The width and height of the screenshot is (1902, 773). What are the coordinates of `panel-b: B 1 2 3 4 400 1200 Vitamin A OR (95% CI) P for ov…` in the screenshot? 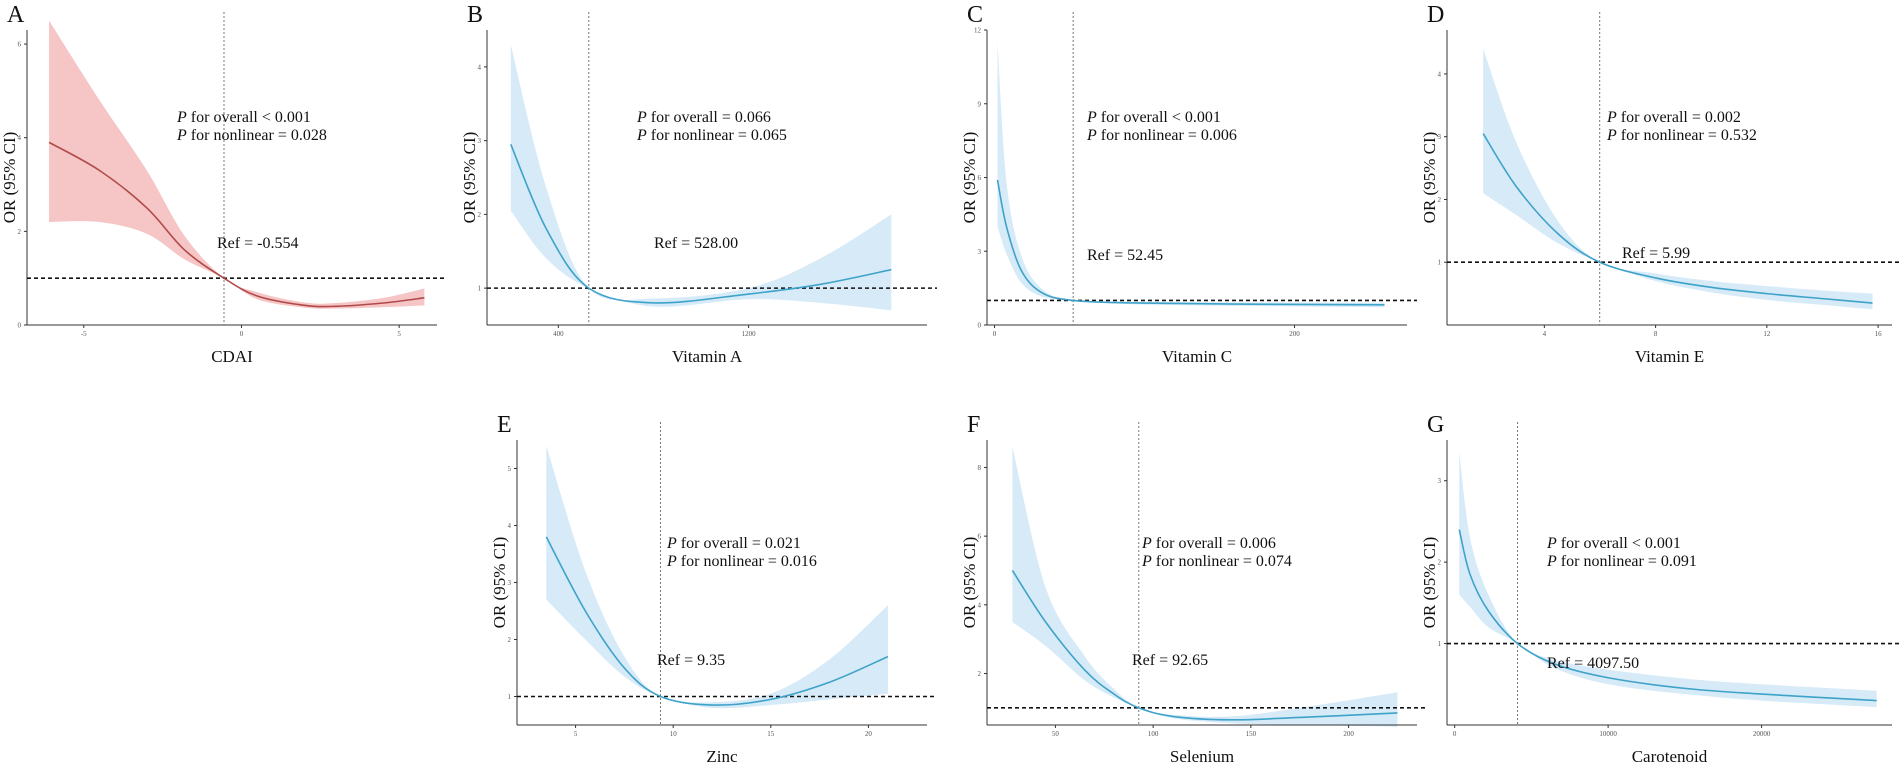 It's located at (698, 184).